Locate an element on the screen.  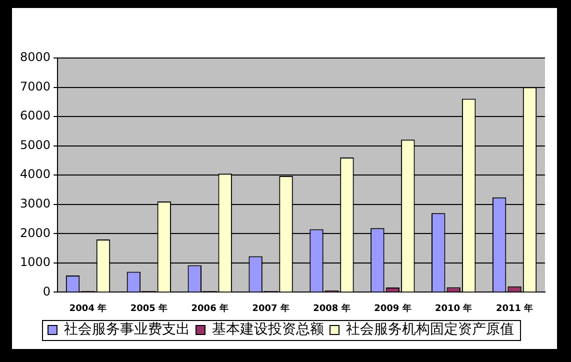
x-tick-label: 2005 年 is located at coordinates (149, 308).